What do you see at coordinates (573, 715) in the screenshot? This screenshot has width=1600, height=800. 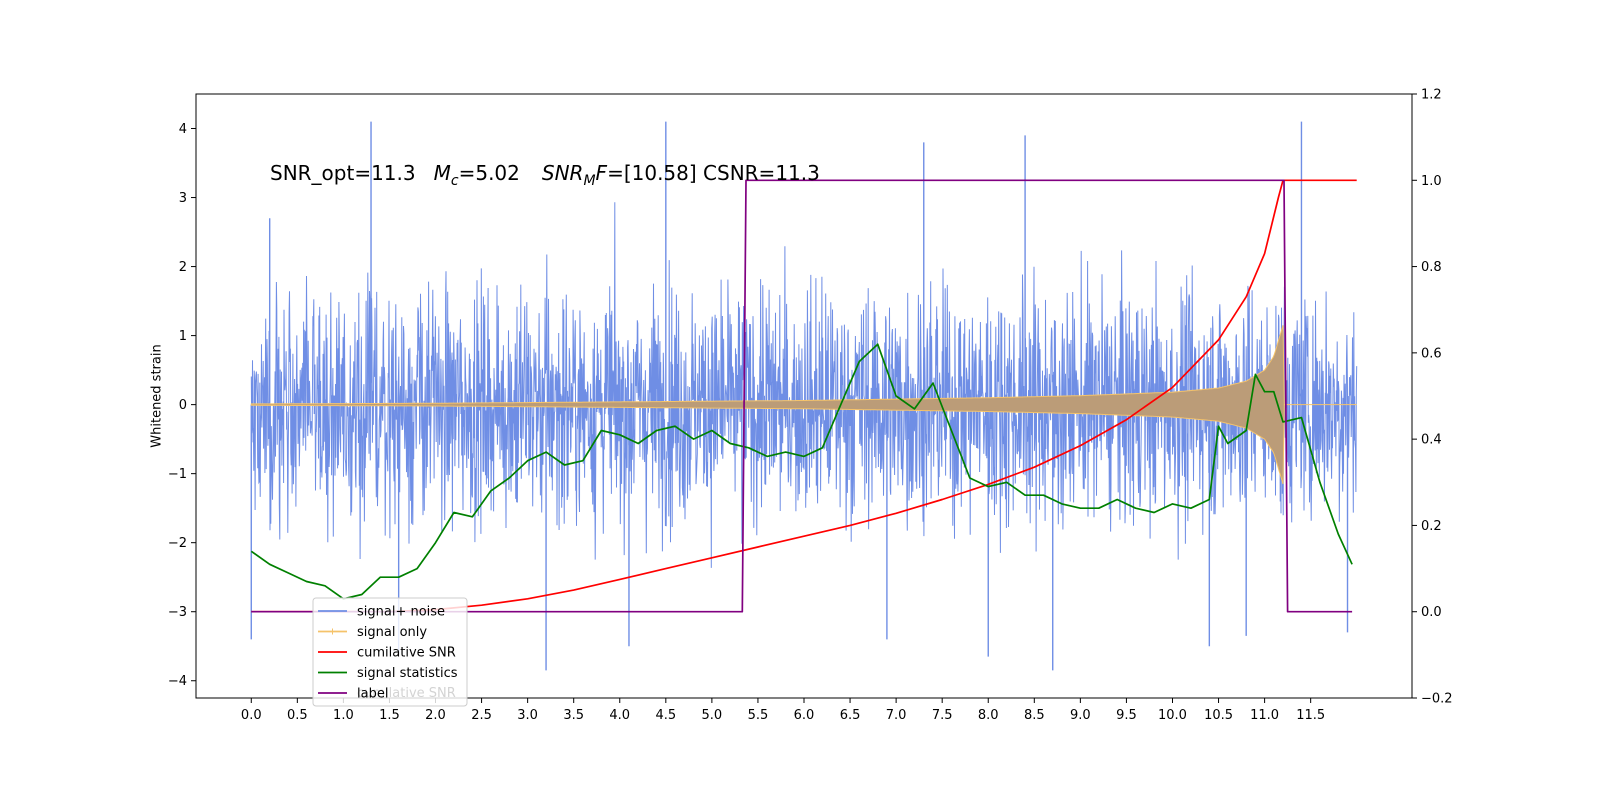 I see `x-tick-label: 3.5` at bounding box center [573, 715].